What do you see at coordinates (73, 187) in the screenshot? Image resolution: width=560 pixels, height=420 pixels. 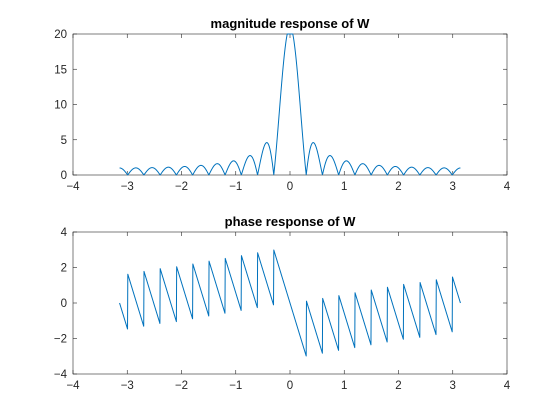 I see `magnitude-xtick-label: −4` at bounding box center [73, 187].